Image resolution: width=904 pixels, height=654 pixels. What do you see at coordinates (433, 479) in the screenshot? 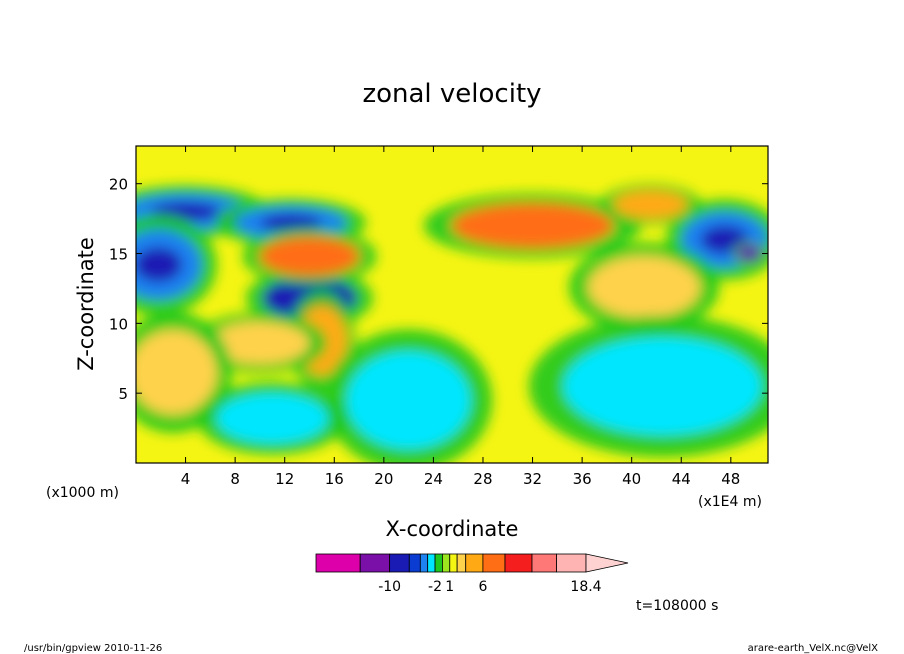
I see `x-tick-label: 24` at bounding box center [433, 479].